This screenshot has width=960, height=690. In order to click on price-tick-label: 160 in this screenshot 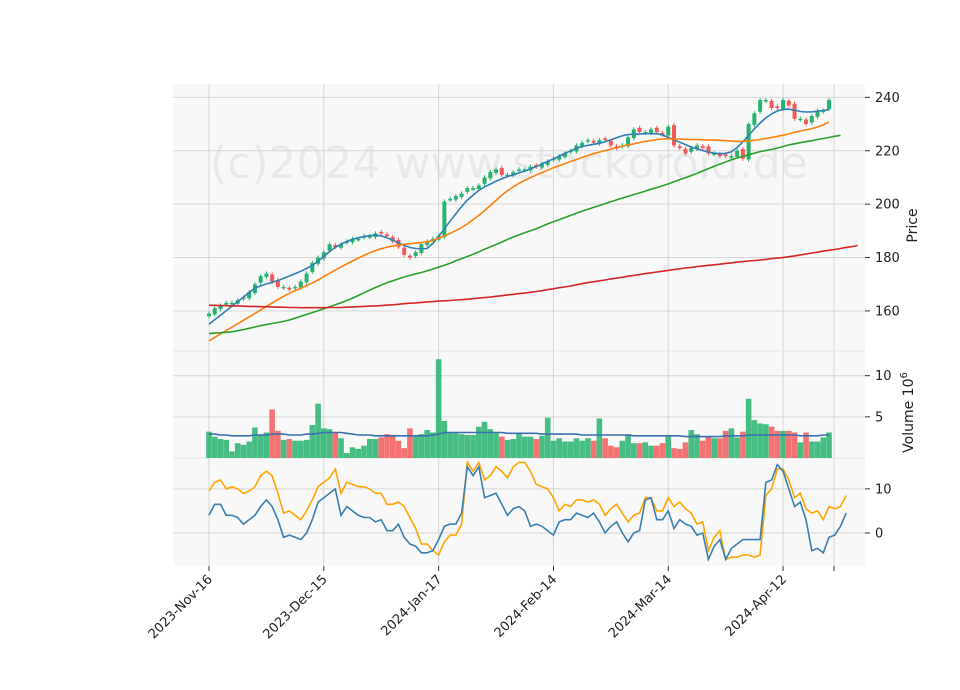, I will do `click(887, 311)`.